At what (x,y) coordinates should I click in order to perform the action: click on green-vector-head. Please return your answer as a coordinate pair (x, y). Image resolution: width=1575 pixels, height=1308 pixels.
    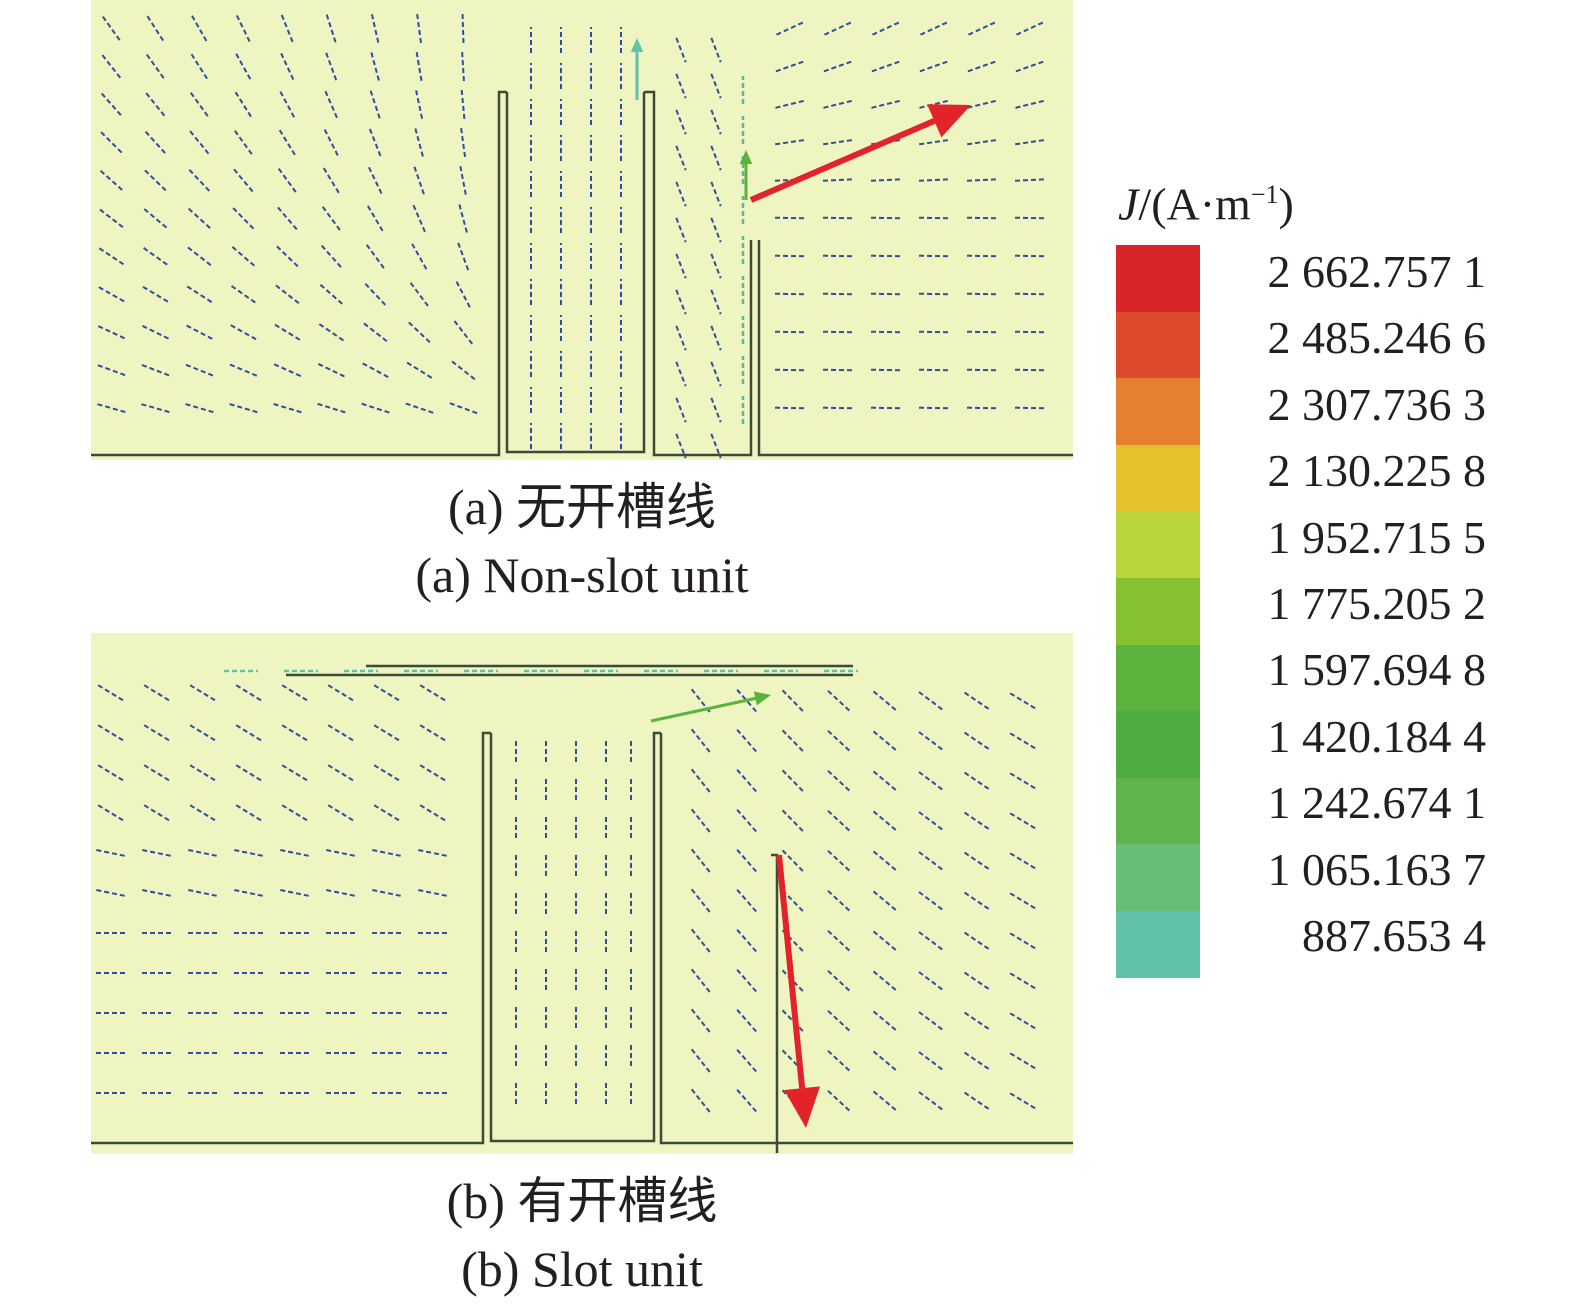
    Looking at the image, I should click on (746, 157).